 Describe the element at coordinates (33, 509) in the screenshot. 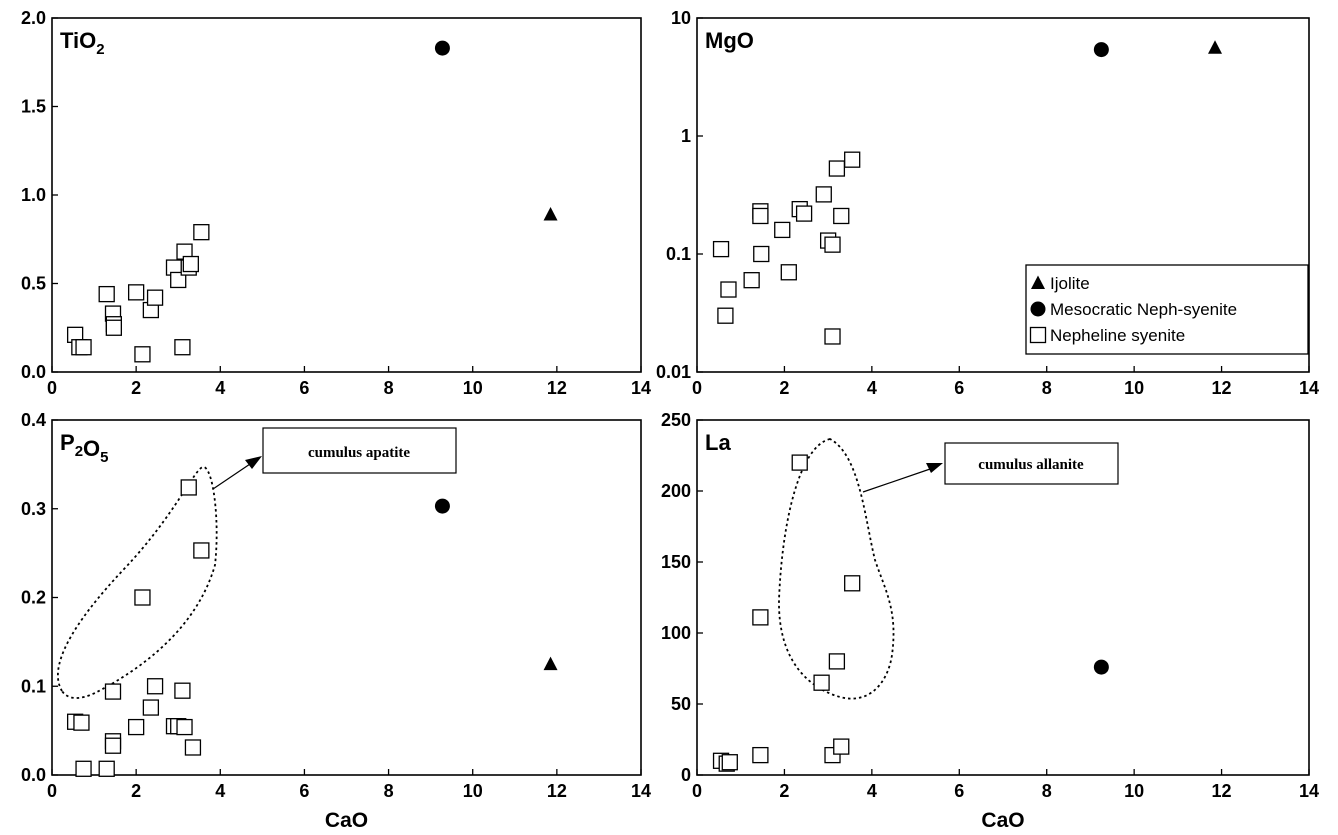

I see `y-tick-label: 0.3` at that location.